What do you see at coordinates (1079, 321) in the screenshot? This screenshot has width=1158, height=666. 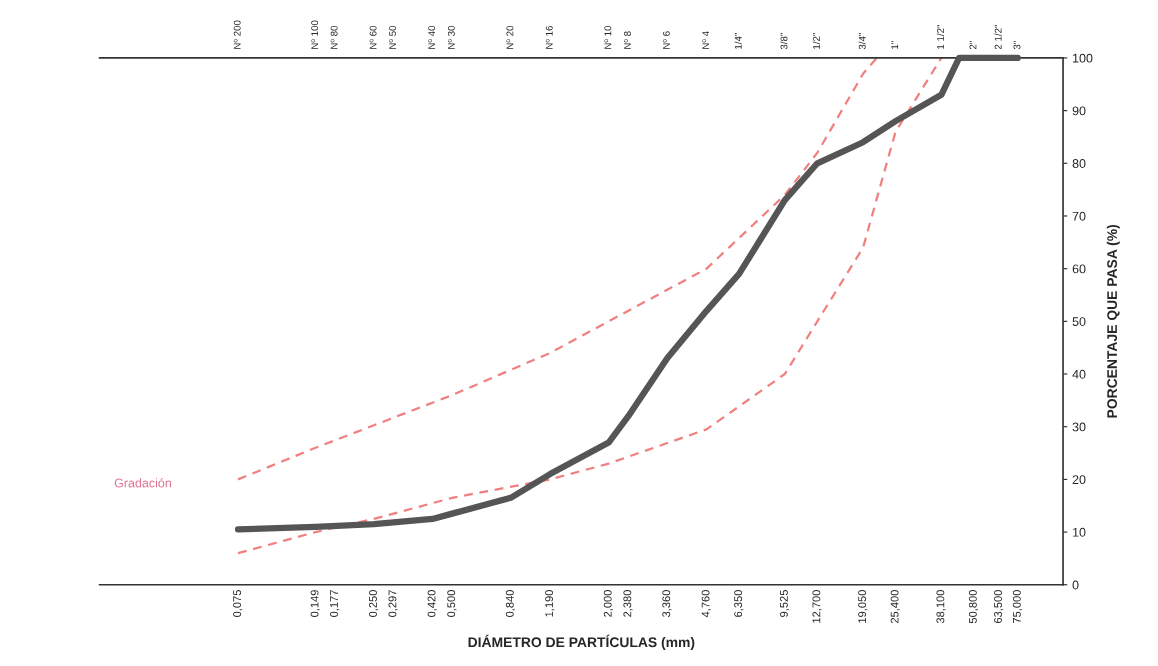 I see `y-tick-label: 50` at bounding box center [1079, 321].